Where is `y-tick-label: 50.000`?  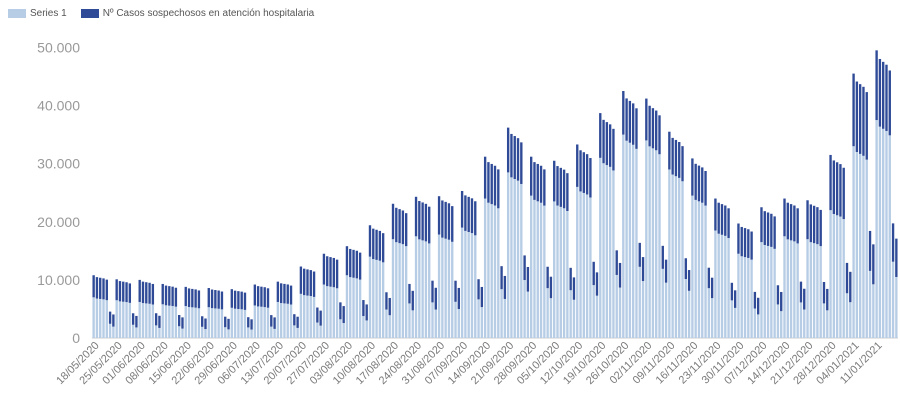 y-tick-label: 50.000 is located at coordinates (58, 47).